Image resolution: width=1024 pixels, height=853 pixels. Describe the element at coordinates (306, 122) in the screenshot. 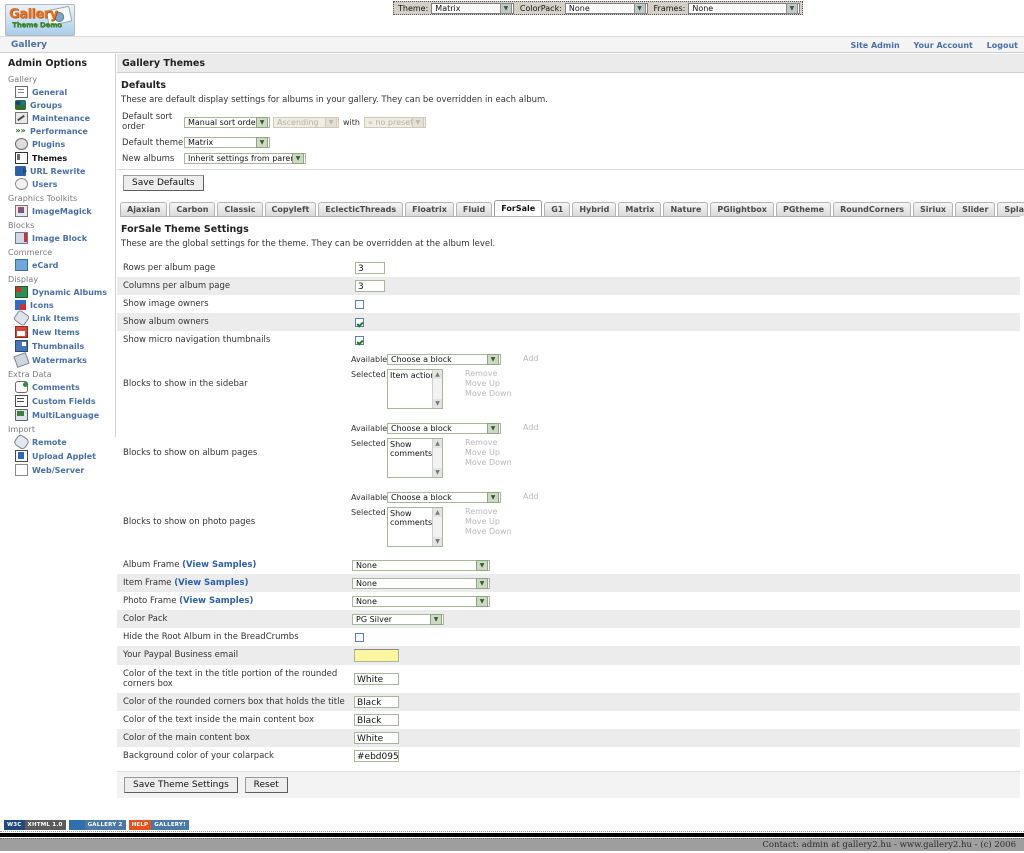

I see `sort-direction-select: Ascending ▼` at that location.